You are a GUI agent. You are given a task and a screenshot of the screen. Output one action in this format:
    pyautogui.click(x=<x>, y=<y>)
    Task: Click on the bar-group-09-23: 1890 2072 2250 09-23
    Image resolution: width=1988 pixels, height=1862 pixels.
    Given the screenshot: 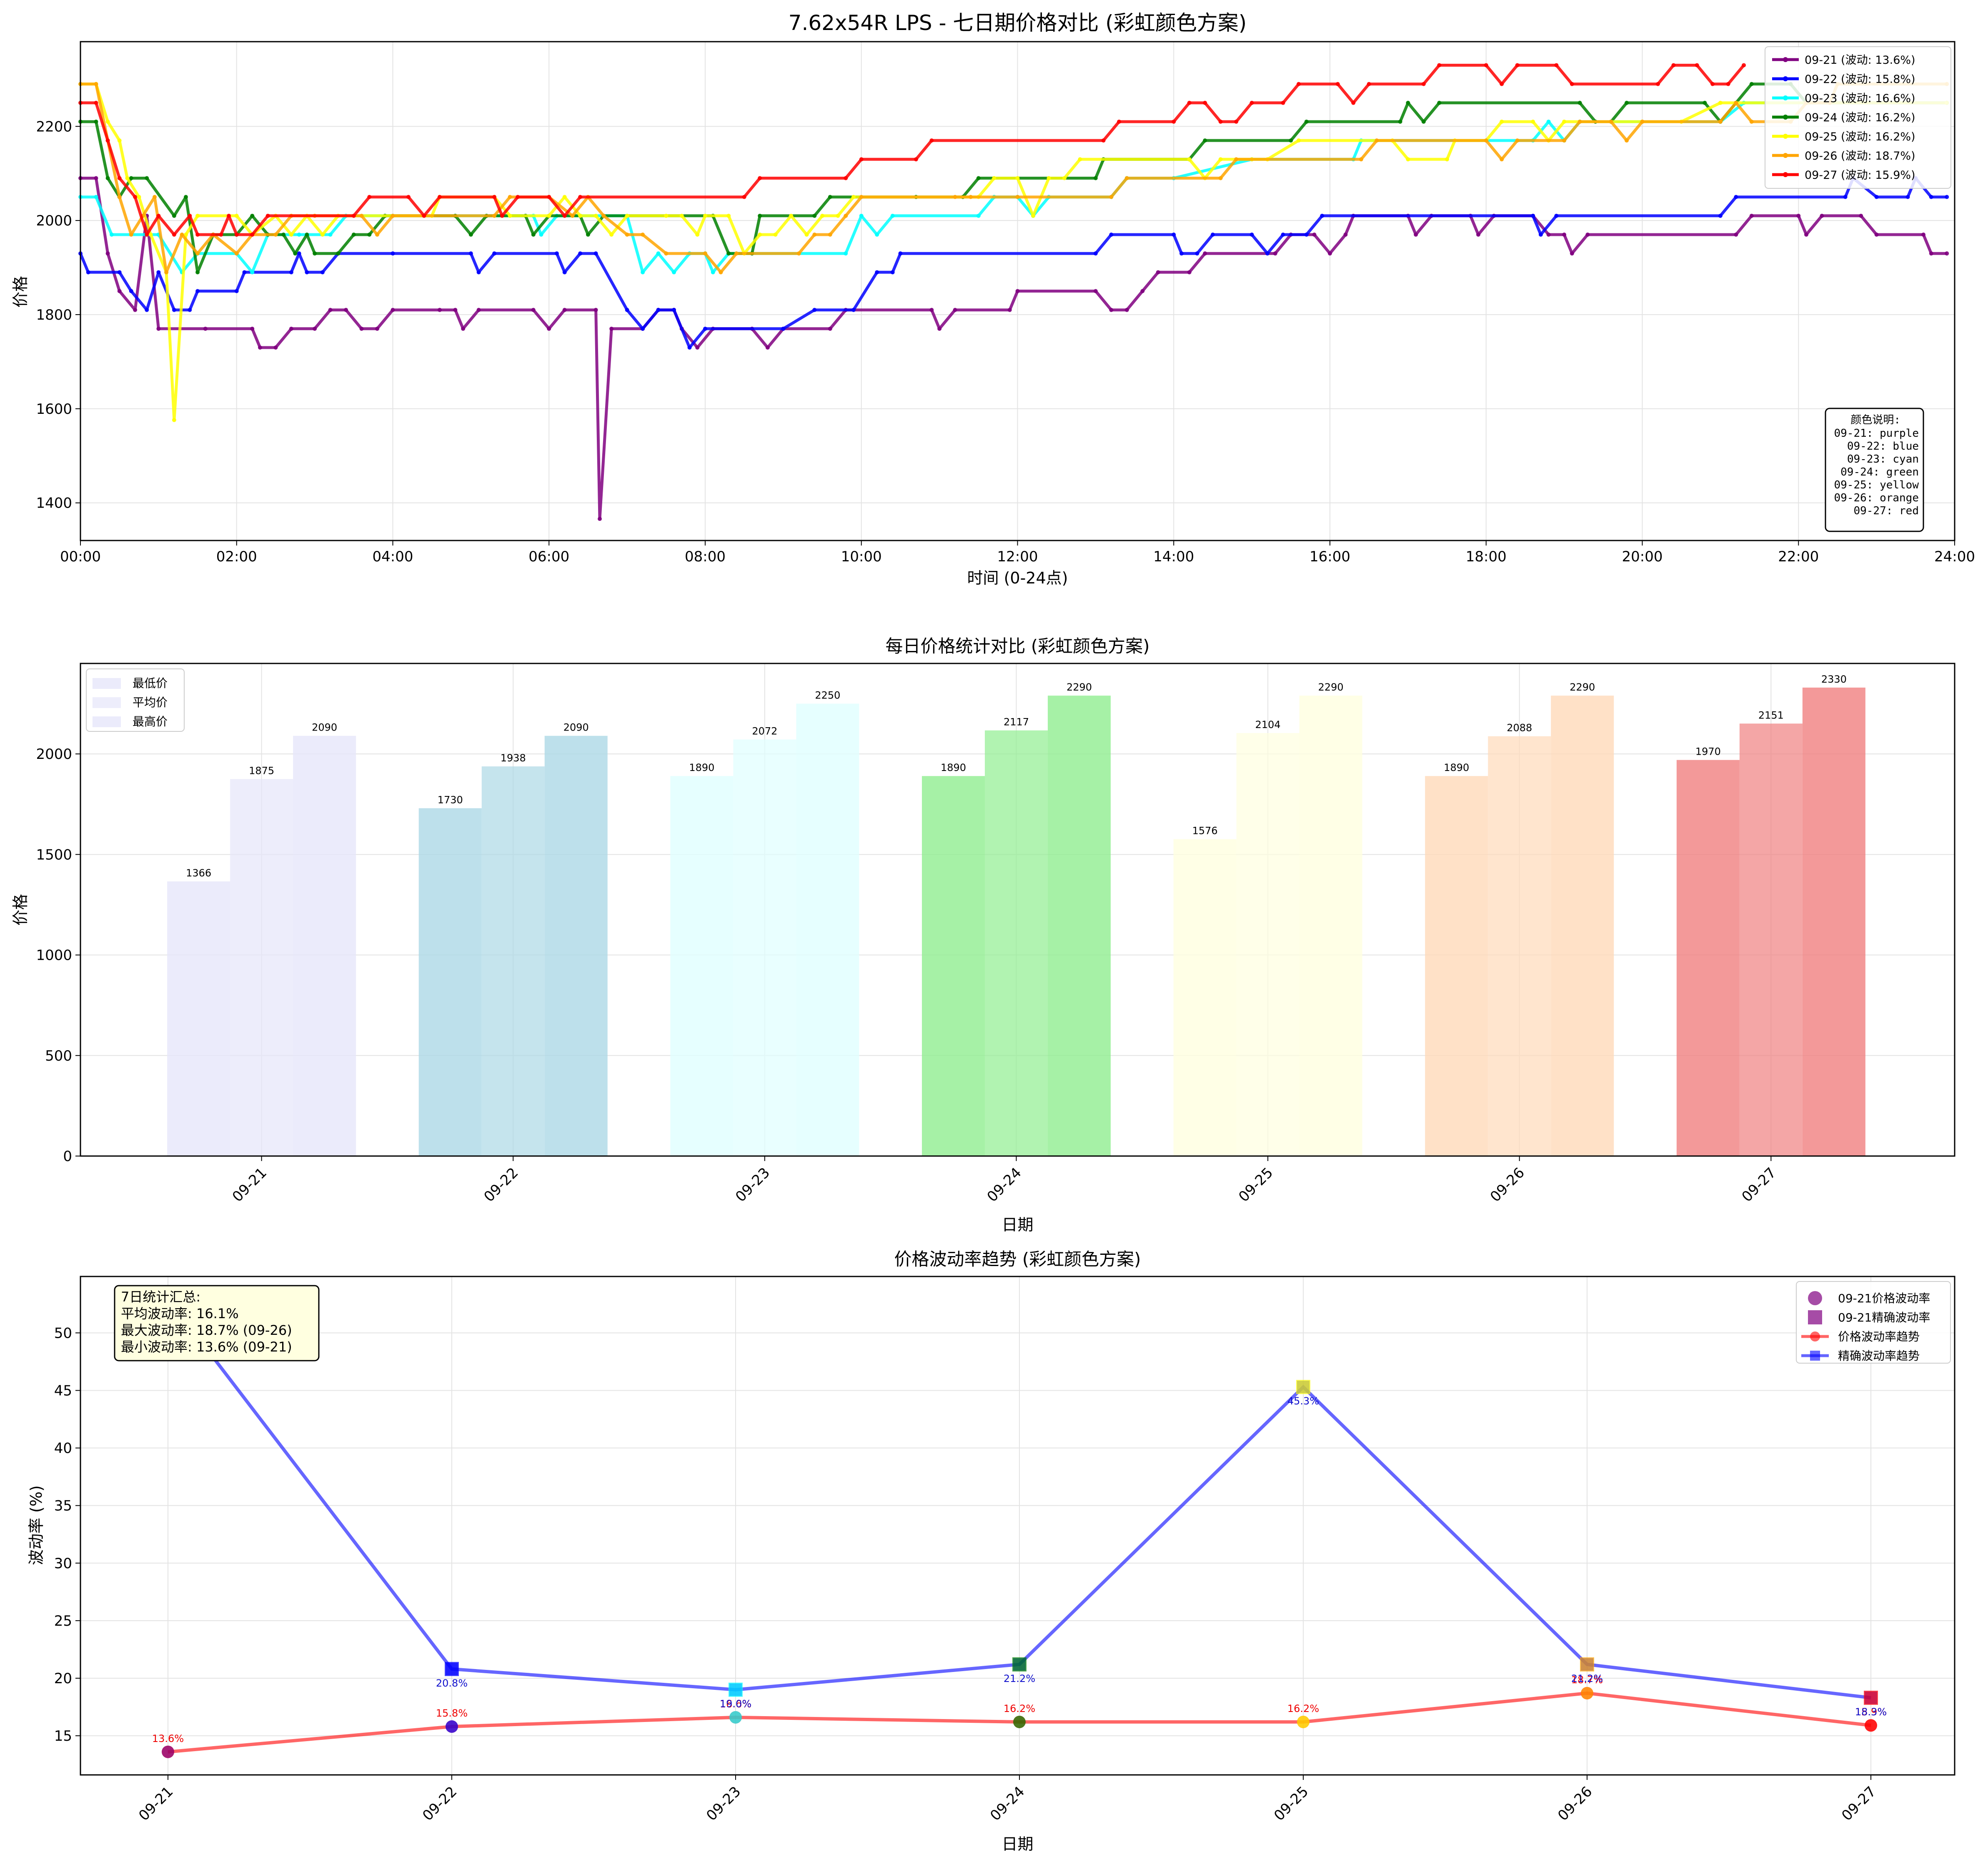 What is the action you would take?
    pyautogui.click(x=764, y=947)
    